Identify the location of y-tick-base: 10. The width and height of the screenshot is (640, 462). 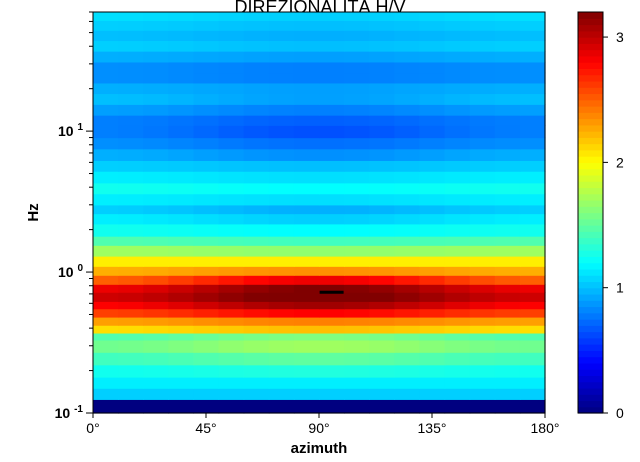
(64, 413).